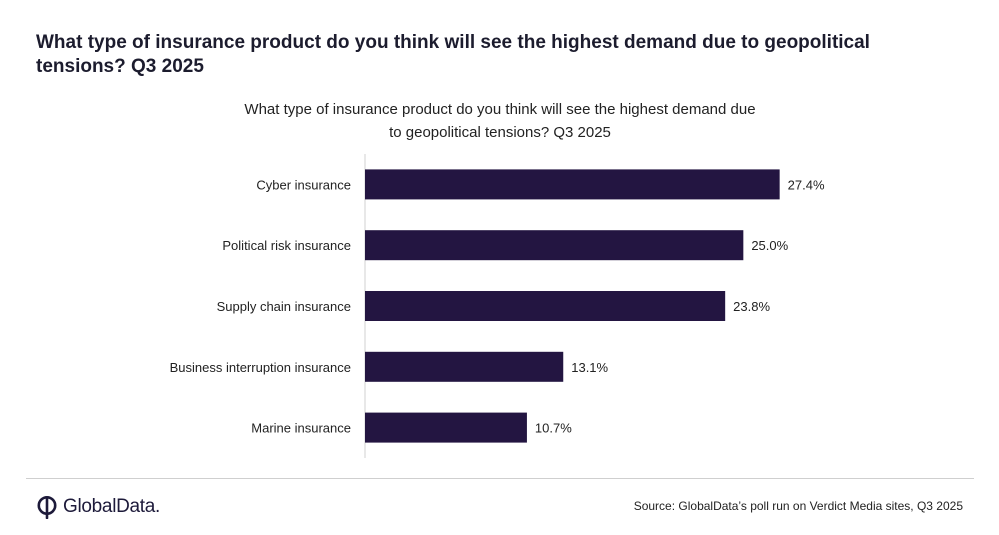 Image resolution: width=999 pixels, height=535 pixels. I want to click on chart-title-line-2: to geopolitical tensions? Q3 2025, so click(500, 132).